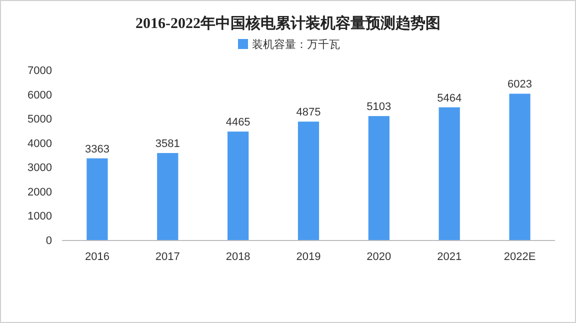 This screenshot has height=323, width=576. I want to click on data-label: 4465, so click(238, 122).